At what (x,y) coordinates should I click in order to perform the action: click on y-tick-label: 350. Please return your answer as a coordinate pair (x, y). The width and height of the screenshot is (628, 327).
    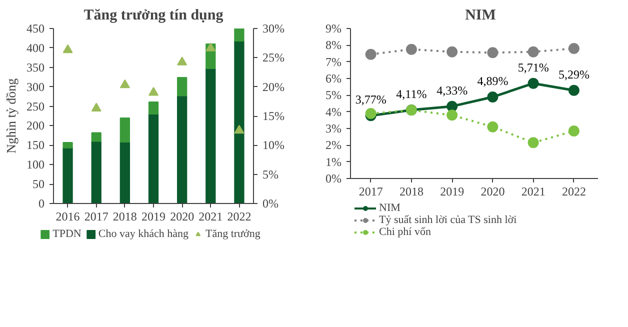
    Looking at the image, I should click on (35, 67).